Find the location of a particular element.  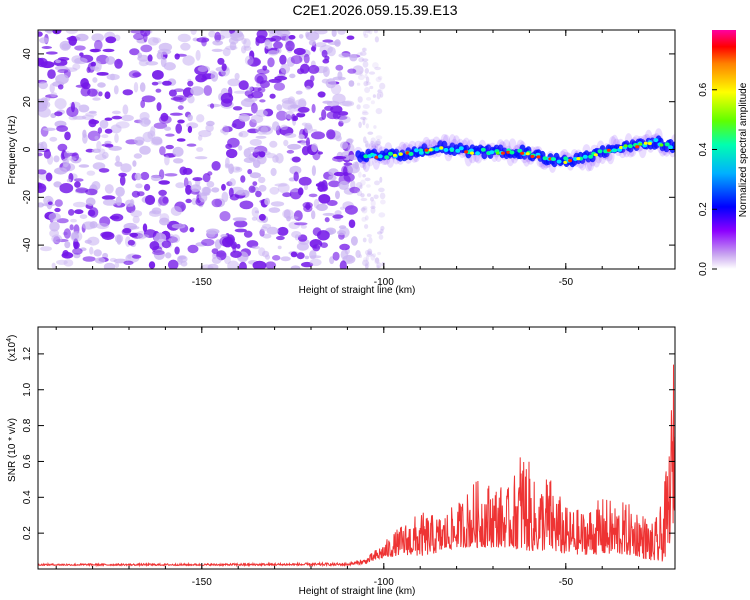

colorbar-tick-label: 0.2 is located at coordinates (703, 209).